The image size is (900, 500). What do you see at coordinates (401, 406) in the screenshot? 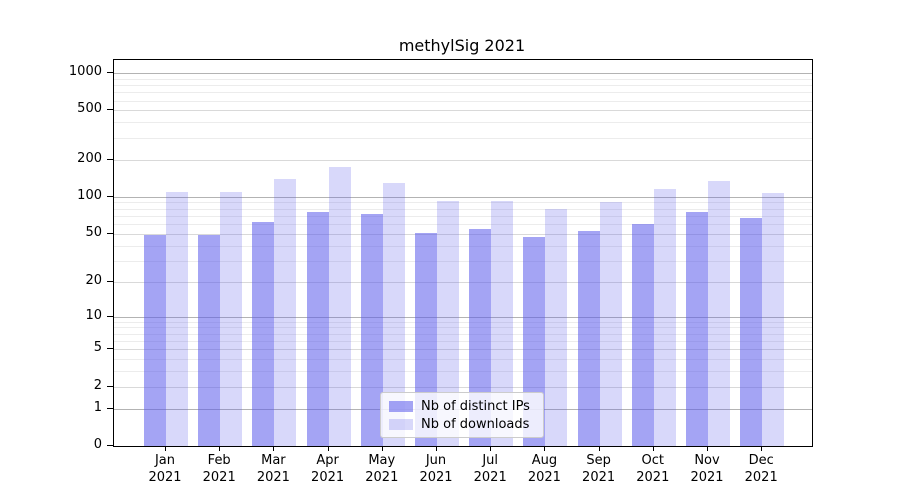
I see `legend-swatch-distinct-ips` at bounding box center [401, 406].